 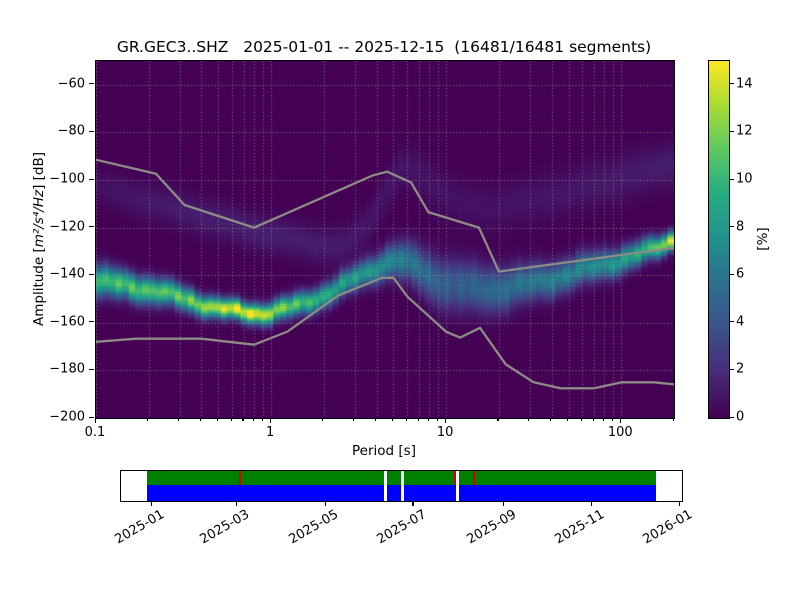 What do you see at coordinates (67, 322) in the screenshot?
I see `y-tick-label: −160` at bounding box center [67, 322].